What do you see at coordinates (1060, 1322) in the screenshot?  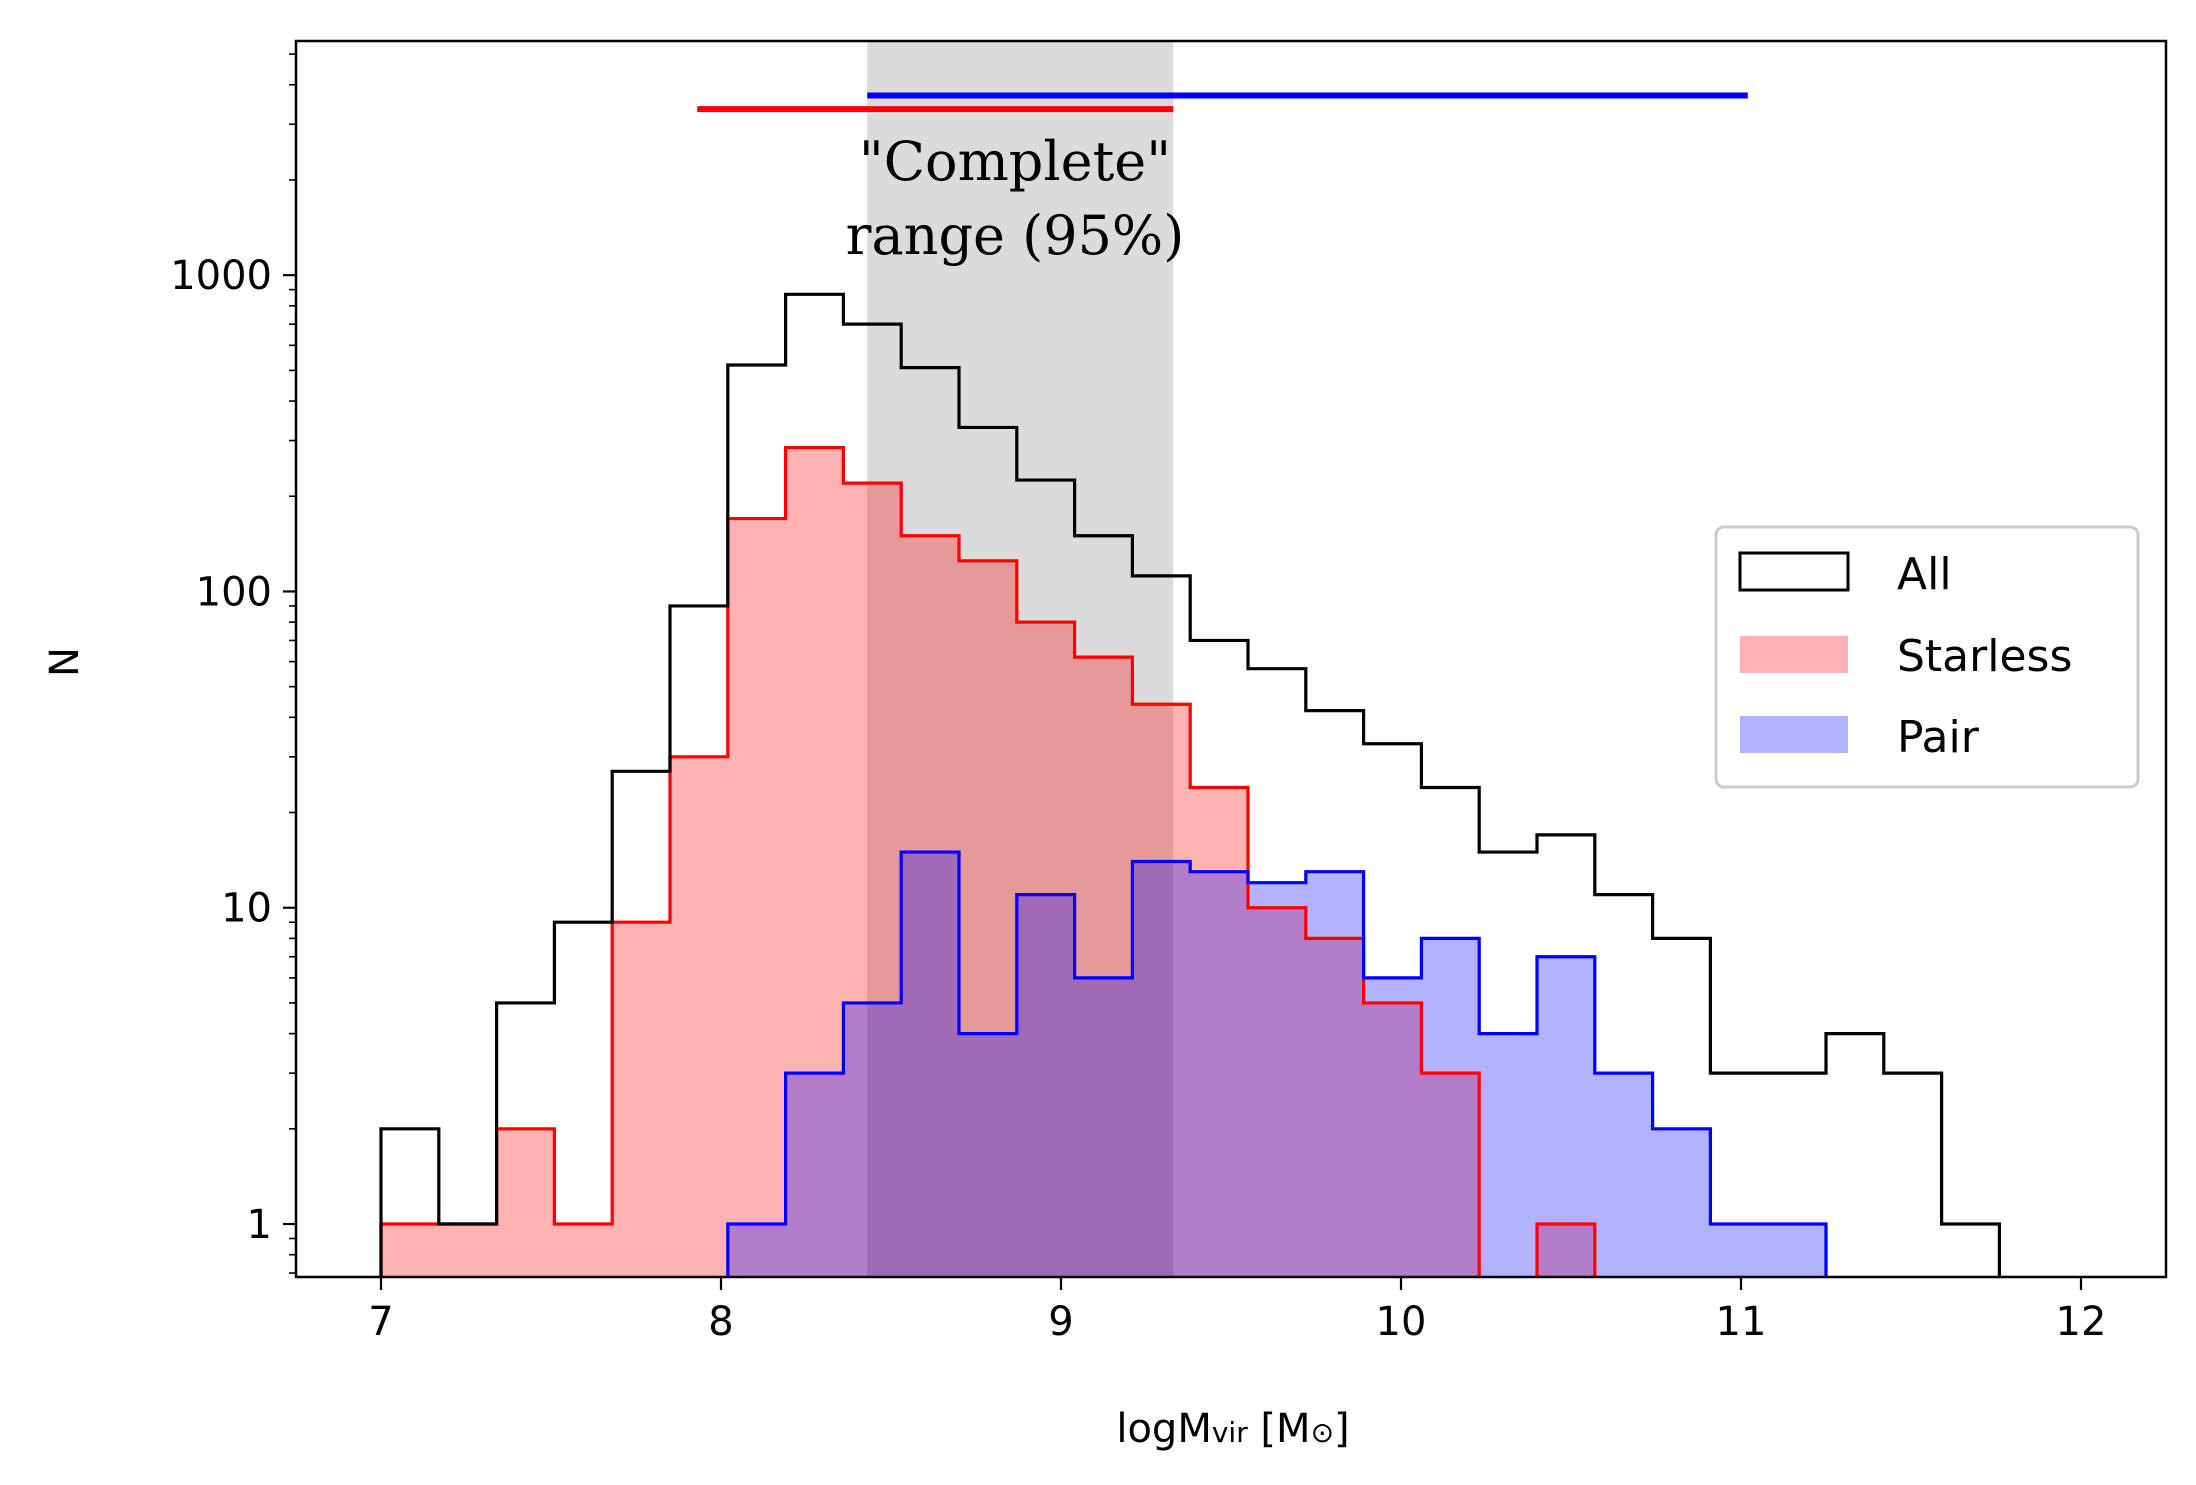 I see `x-tick-label: 9` at bounding box center [1060, 1322].